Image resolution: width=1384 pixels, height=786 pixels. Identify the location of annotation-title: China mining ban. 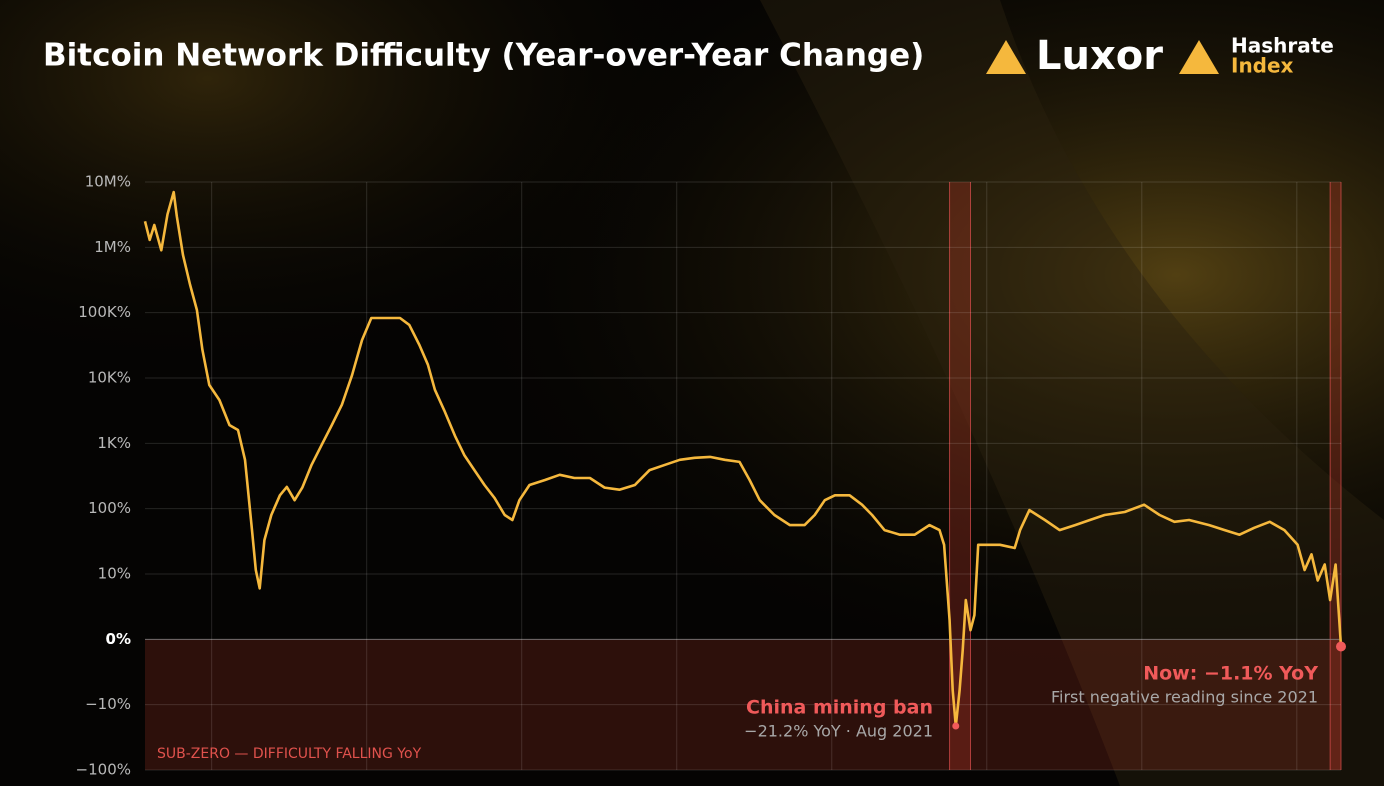
(839, 708).